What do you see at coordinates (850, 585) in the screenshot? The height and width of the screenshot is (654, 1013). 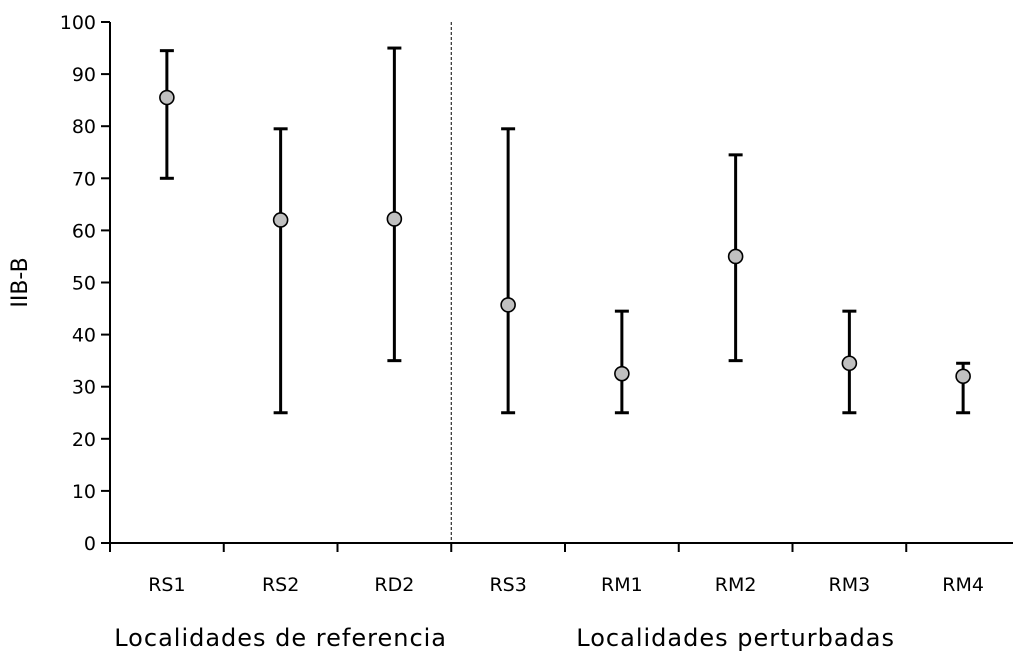 I see `x-tick-label: RM3` at bounding box center [850, 585].